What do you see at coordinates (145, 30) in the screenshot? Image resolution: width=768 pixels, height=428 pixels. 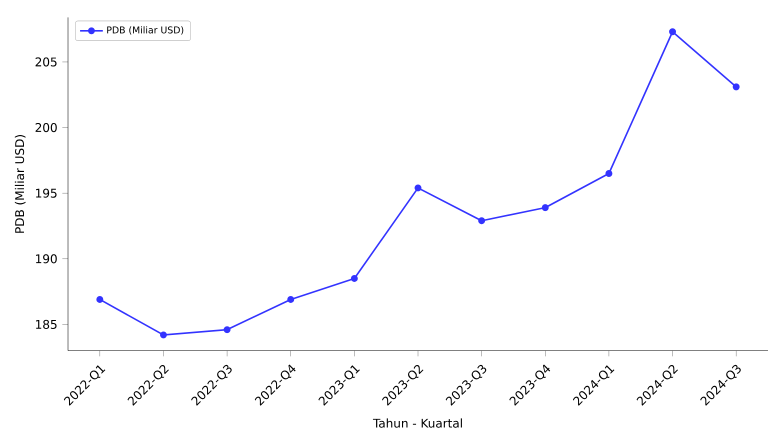 I see `legend-label: PDB (Miliar USD)` at bounding box center [145, 30].